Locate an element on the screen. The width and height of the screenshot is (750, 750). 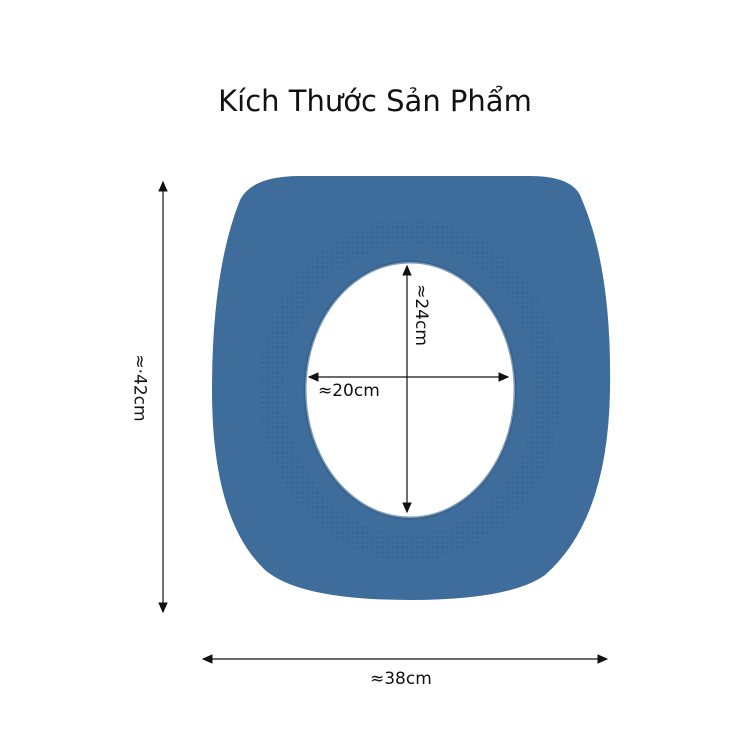
inner-width-label: ≈20cm is located at coordinates (349, 391).